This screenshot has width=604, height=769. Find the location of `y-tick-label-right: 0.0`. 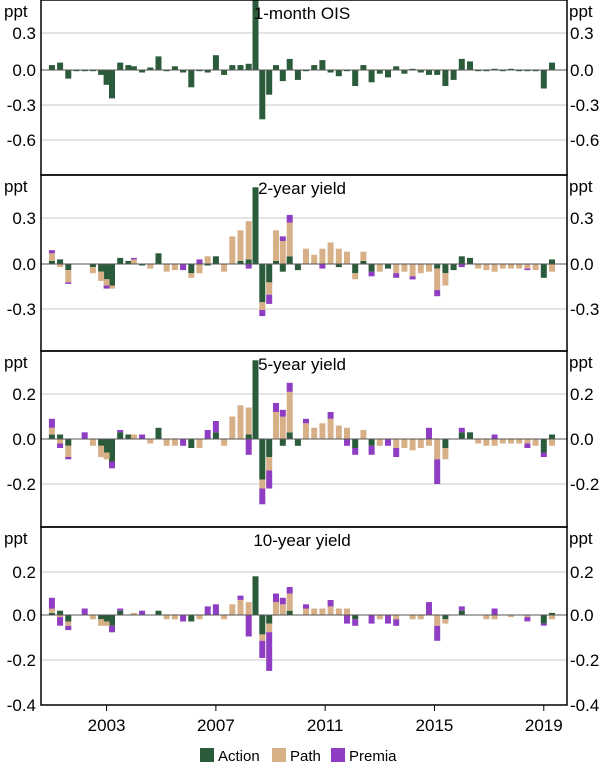

y-tick-label-right: 0.0 is located at coordinates (582, 439).